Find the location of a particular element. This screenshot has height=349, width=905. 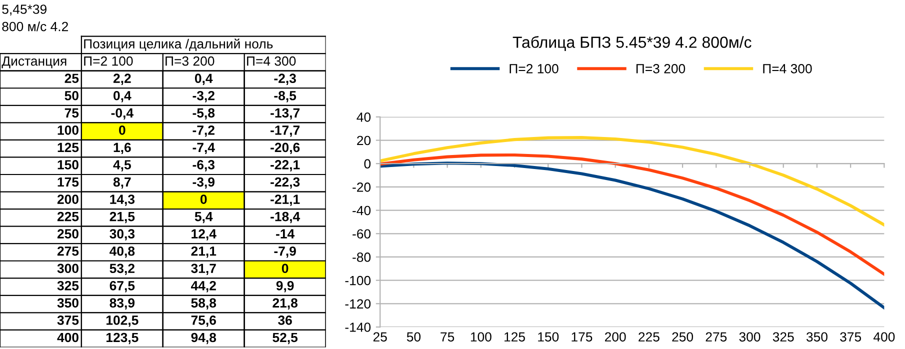

x-tick-label: 325 is located at coordinates (783, 337).